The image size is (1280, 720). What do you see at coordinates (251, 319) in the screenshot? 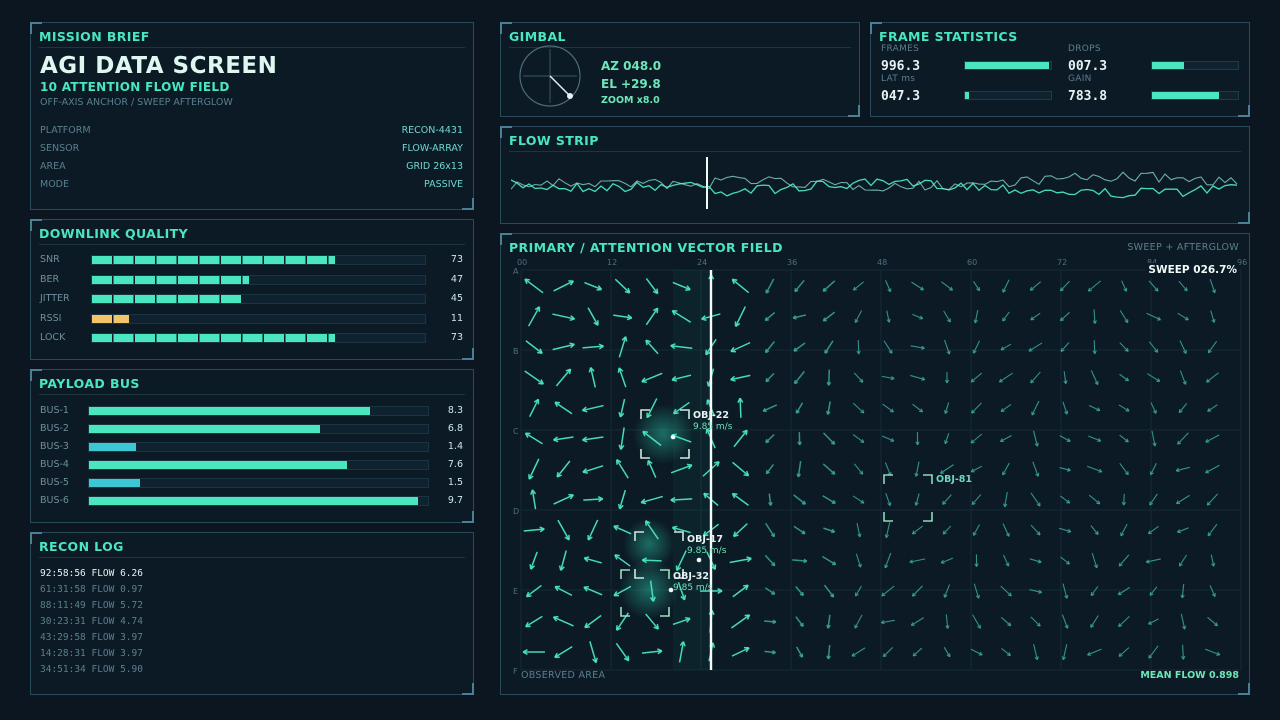
I see `bar-row-rssi: RSSI 11` at bounding box center [251, 319].